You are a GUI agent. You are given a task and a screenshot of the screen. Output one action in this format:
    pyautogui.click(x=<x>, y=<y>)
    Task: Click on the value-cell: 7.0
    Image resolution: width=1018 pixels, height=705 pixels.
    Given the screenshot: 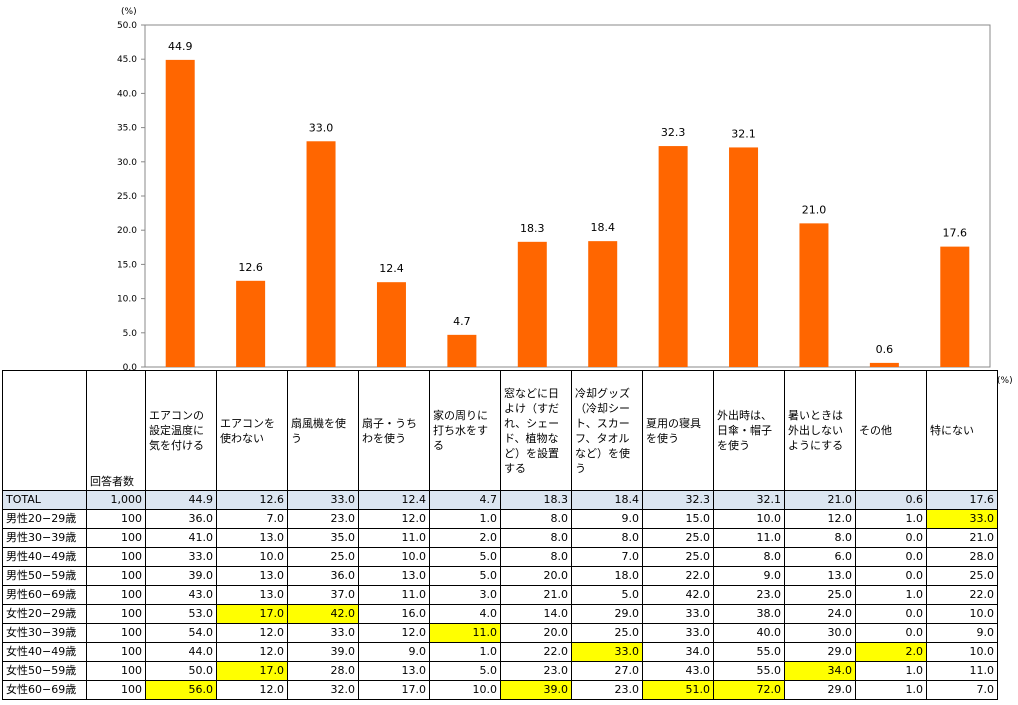 What is the action you would take?
    pyautogui.click(x=607, y=557)
    